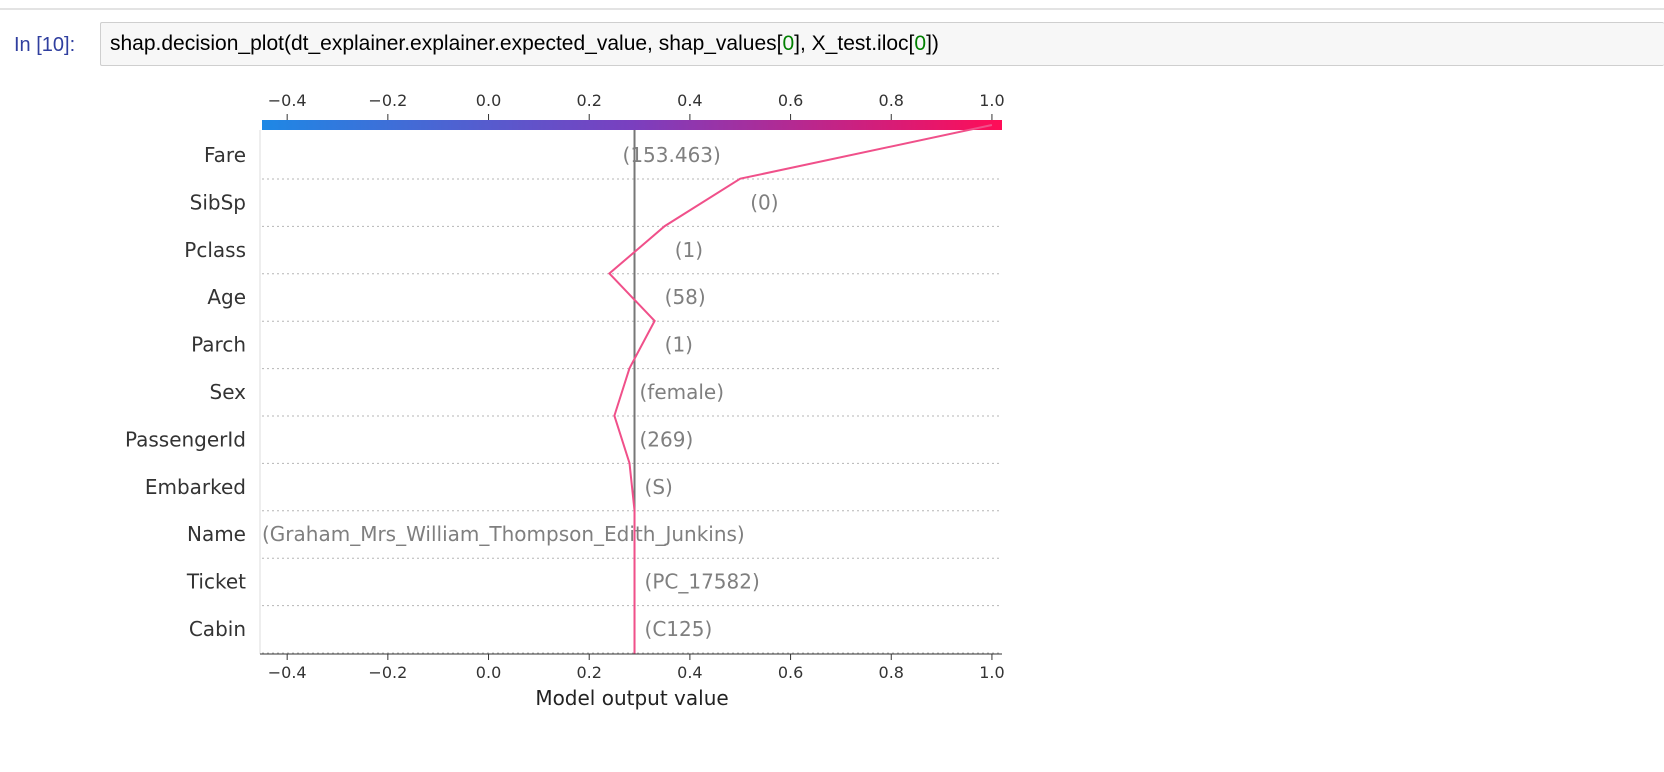 This screenshot has width=1664, height=772. I want to click on bottom-x-tick-label: 1.0, so click(991, 672).